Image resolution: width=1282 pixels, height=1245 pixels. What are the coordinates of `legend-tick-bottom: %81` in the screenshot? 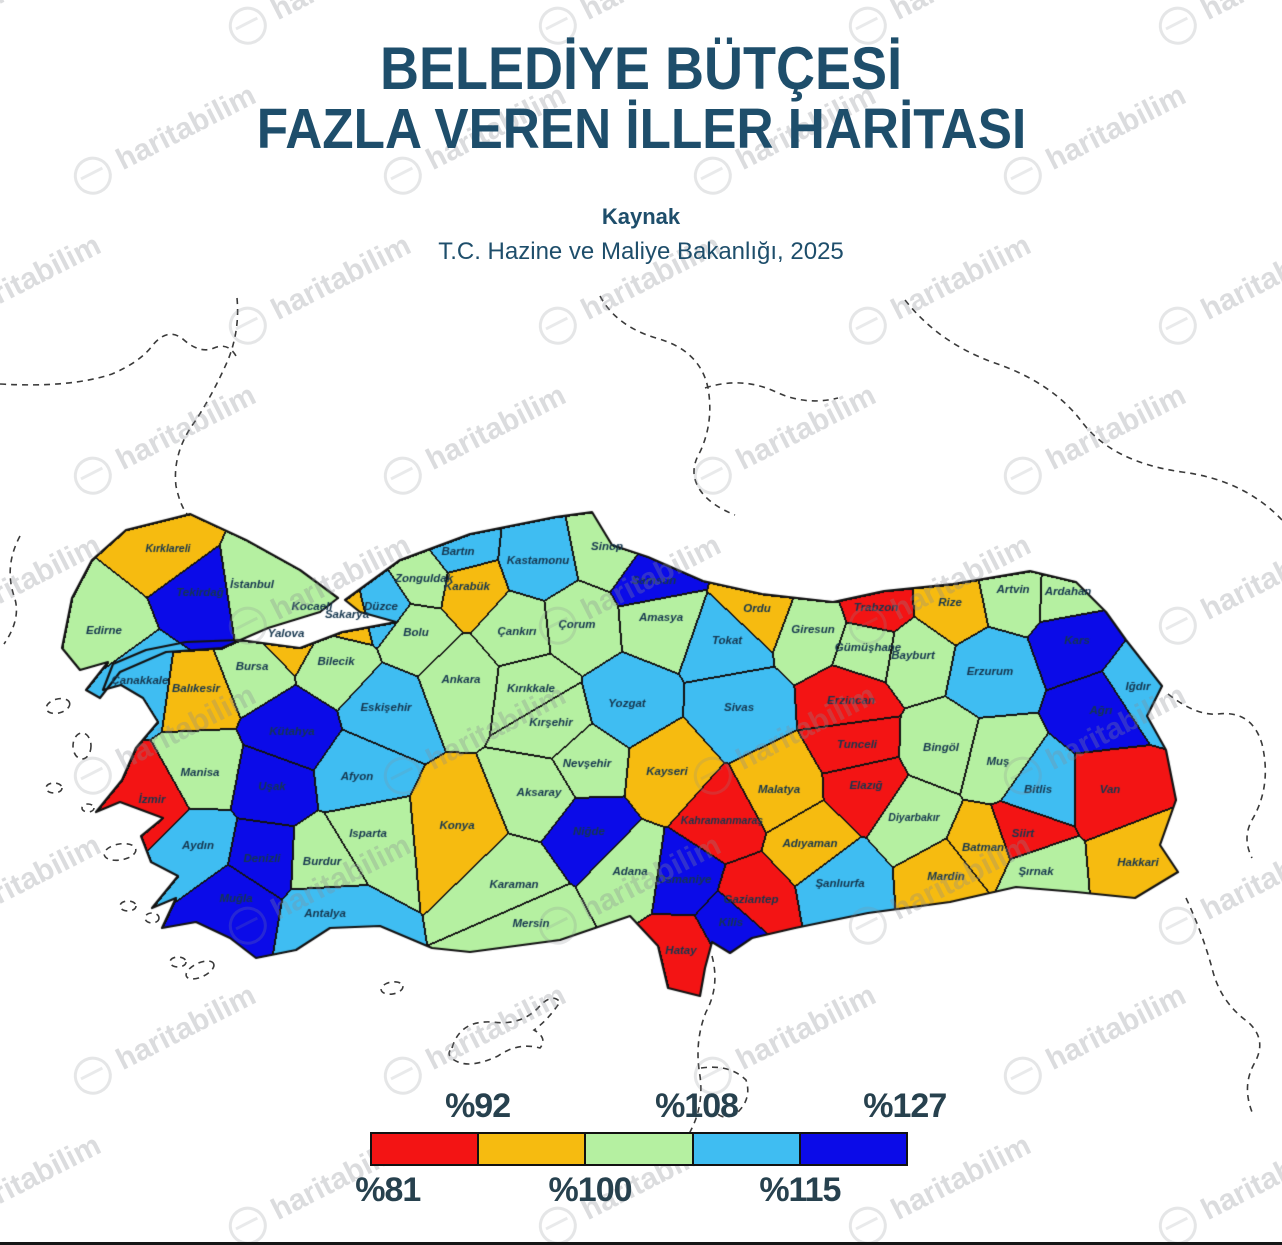 It's located at (388, 1190).